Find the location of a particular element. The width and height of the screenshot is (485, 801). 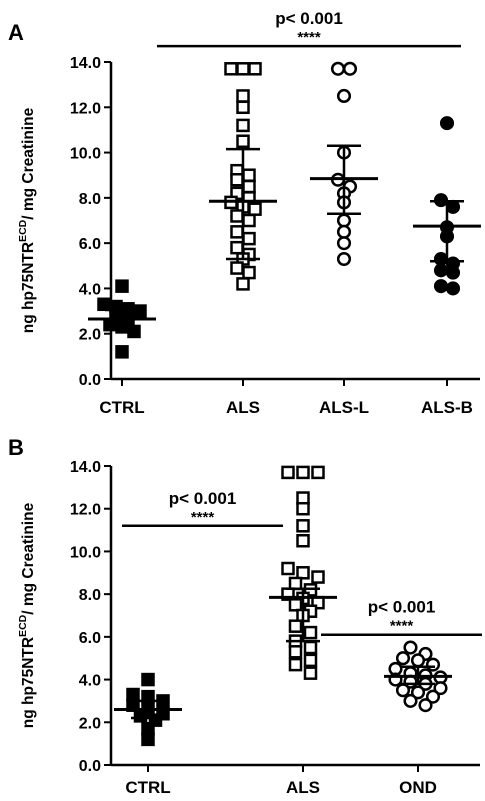

category-label: CTRL is located at coordinates (147, 787).